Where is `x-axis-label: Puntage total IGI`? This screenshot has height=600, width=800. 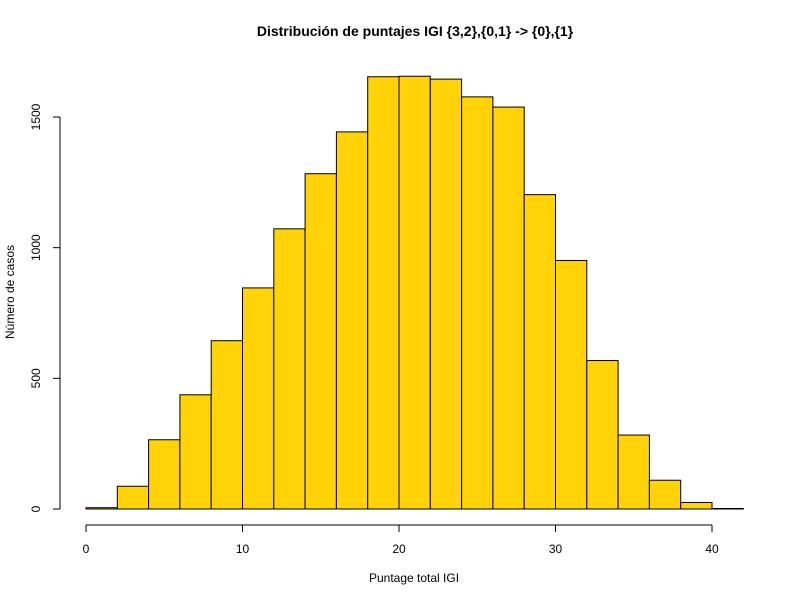
x-axis-label: Puntage total IGI is located at coordinates (414, 578).